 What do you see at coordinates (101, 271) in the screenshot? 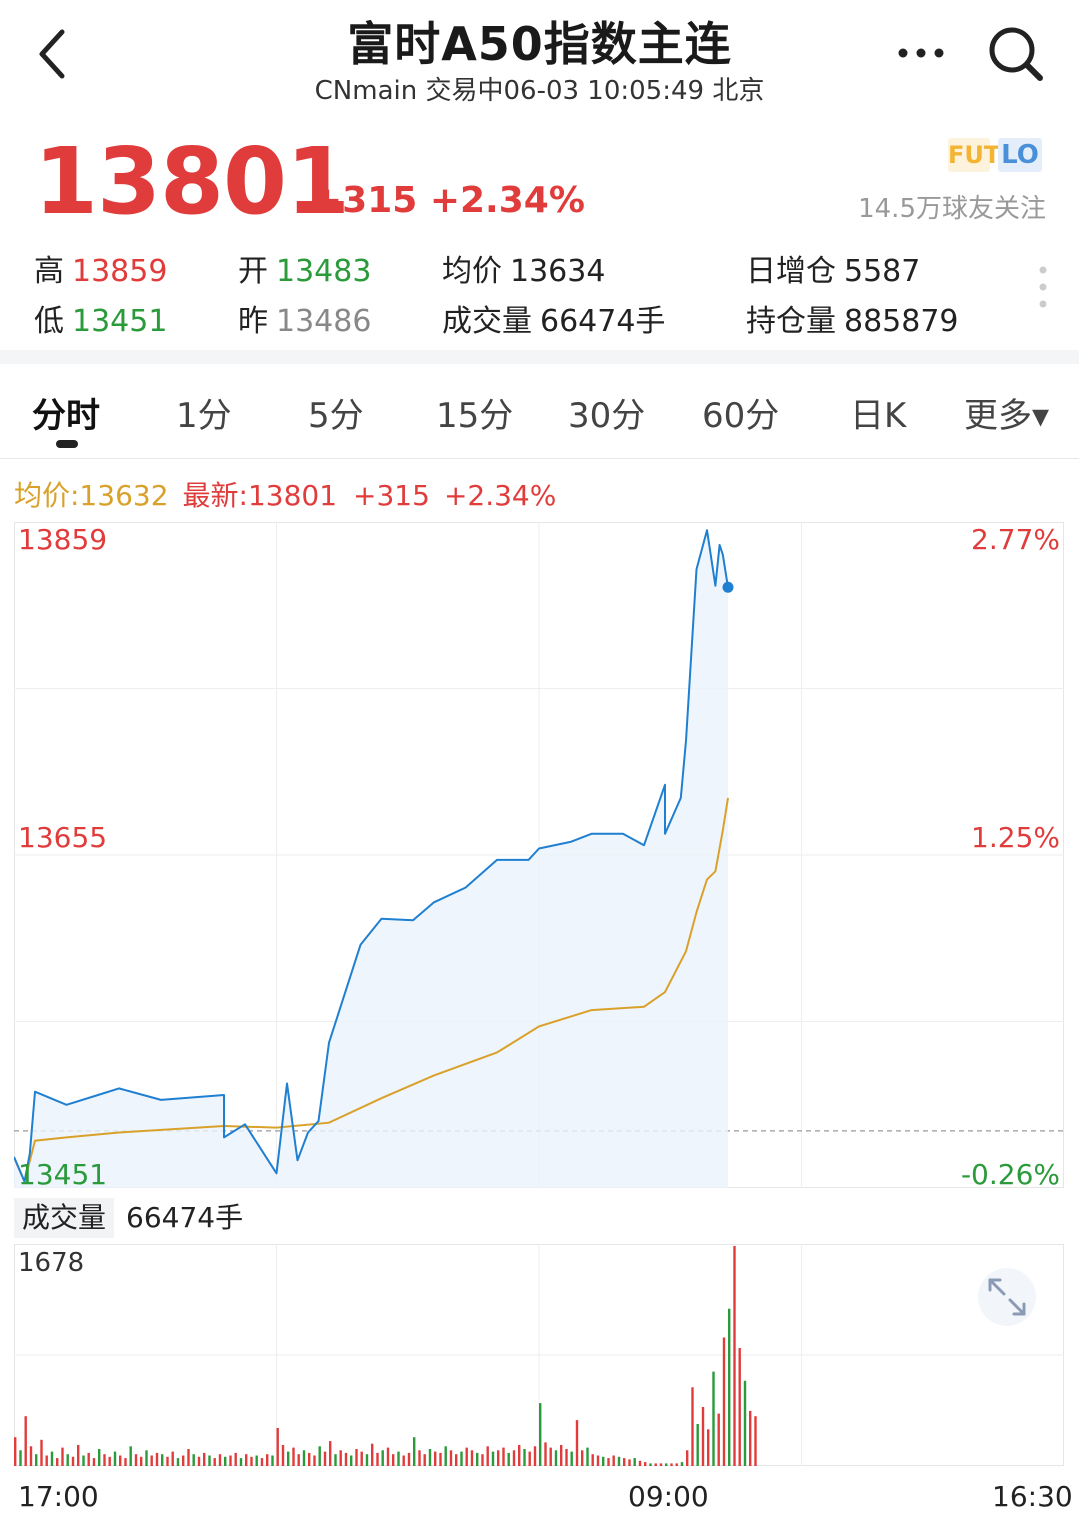
I see `stat-high: 高 13859` at bounding box center [101, 271].